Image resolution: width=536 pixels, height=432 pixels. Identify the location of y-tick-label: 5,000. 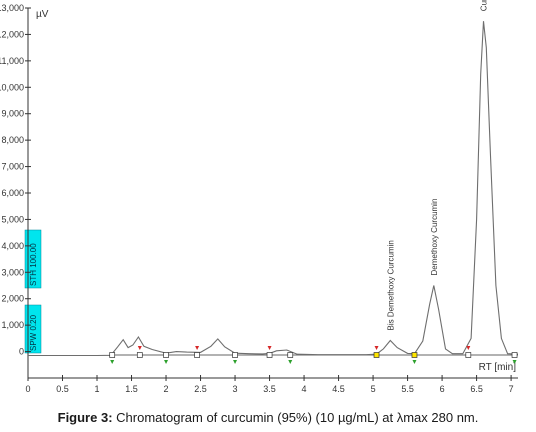
(12, 219).